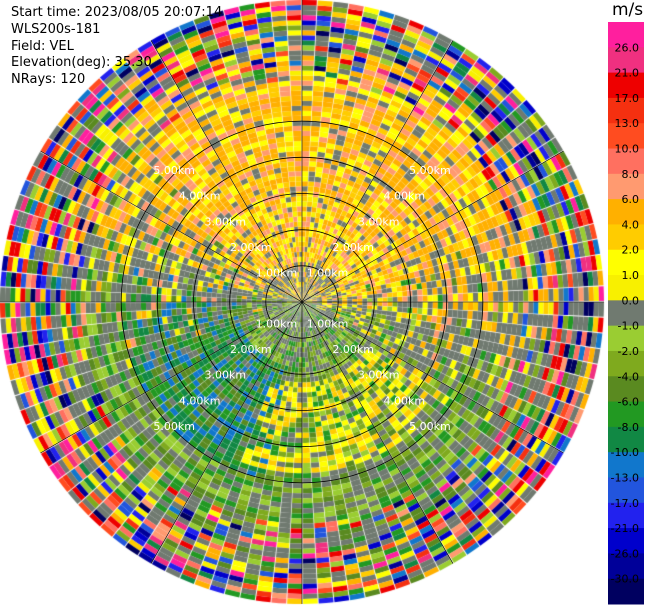  What do you see at coordinates (117, 12) in the screenshot?
I see `start-time-label: Start time: 2023/08/05 20:07:14` at bounding box center [117, 12].